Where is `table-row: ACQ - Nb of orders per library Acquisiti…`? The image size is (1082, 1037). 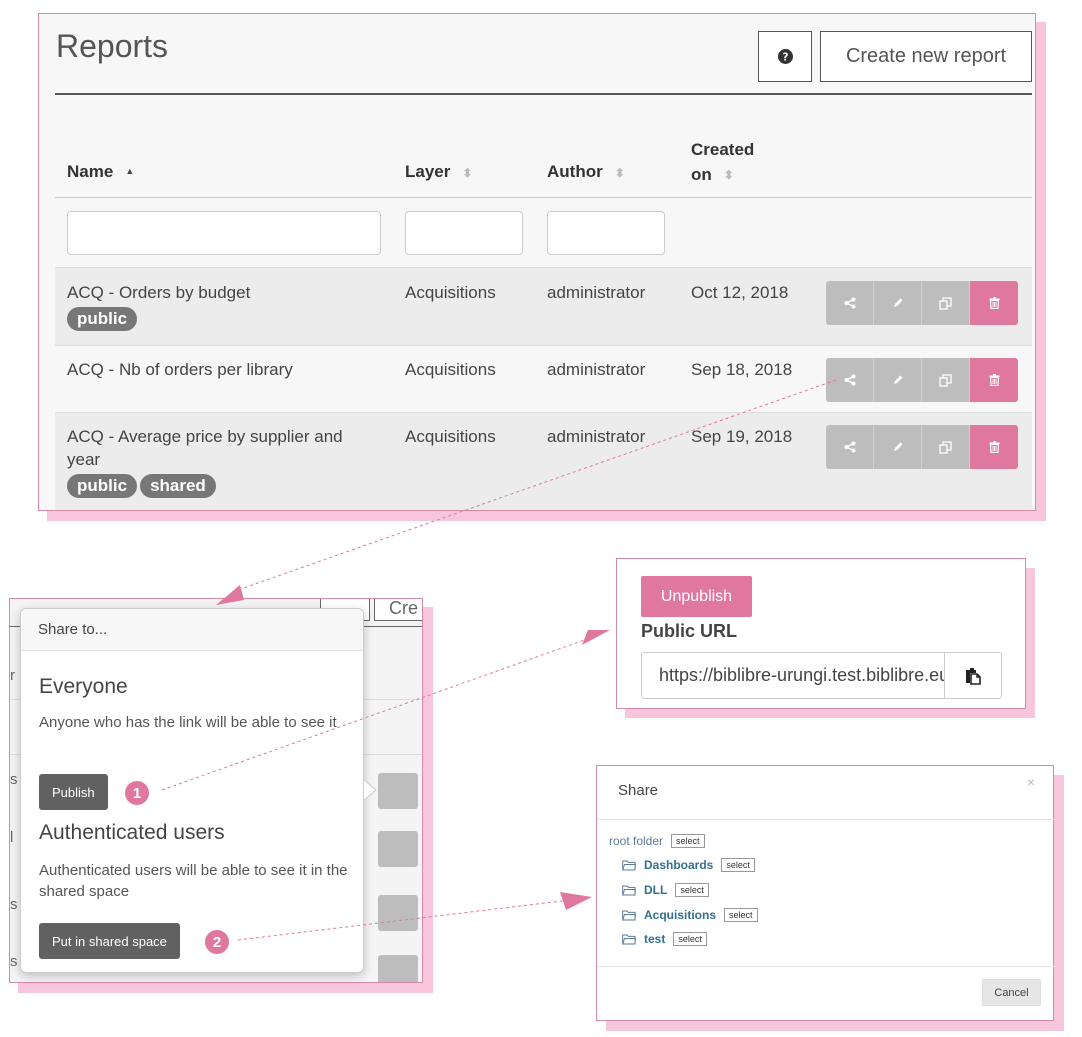
table-row: ACQ - Nb of orders per library Acquisiti… is located at coordinates (543, 378).